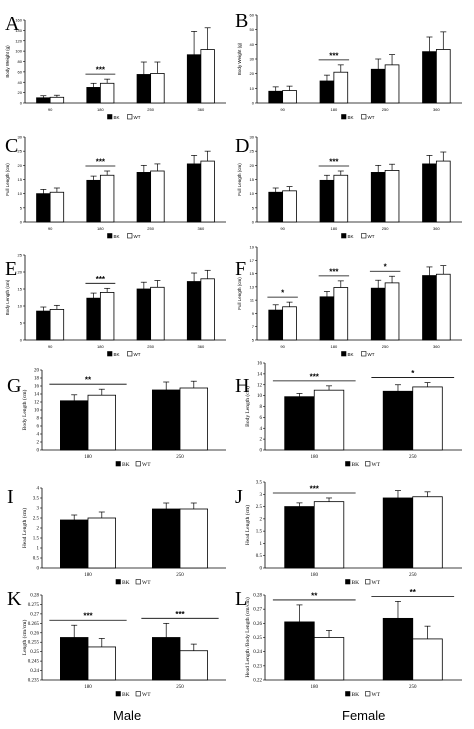 The height and width of the screenshot is (729, 474). What do you see at coordinates (38, 549) in the screenshot?
I see `y-tick-label: 1` at bounding box center [38, 549].